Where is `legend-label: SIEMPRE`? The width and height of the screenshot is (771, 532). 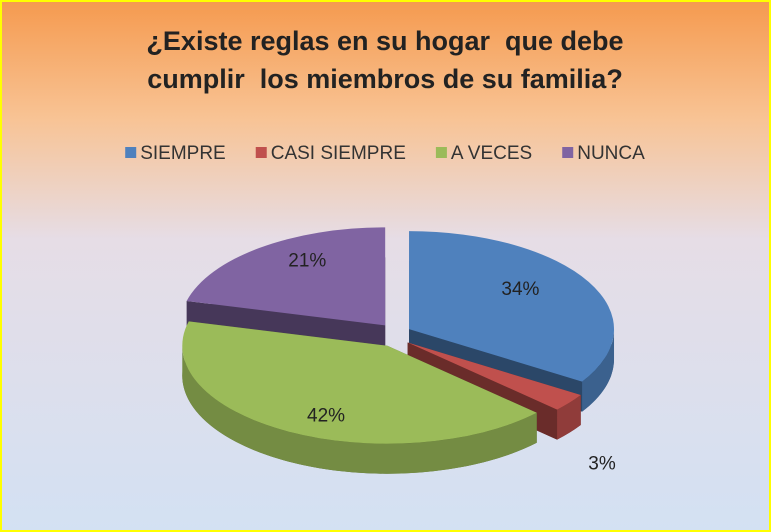 legend-label: SIEMPRE is located at coordinates (183, 153).